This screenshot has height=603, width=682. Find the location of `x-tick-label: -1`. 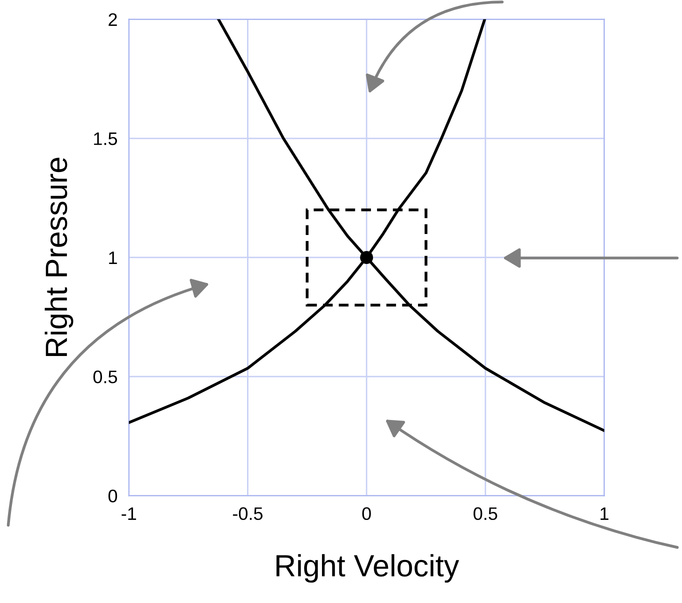

x-tick-label: -1 is located at coordinates (129, 513).